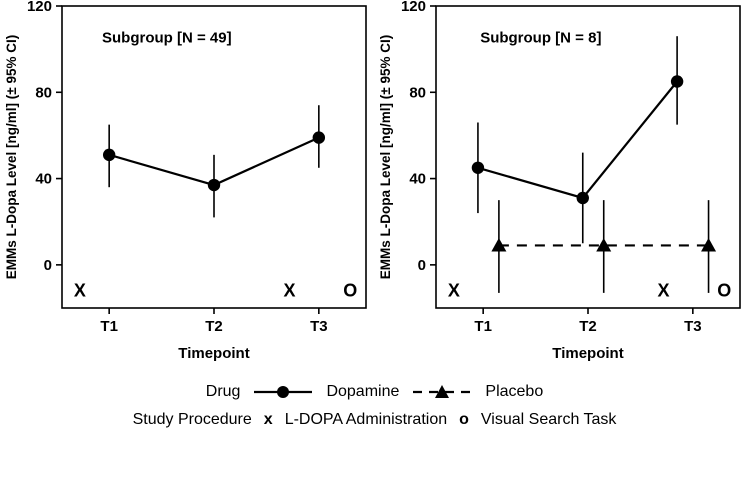 This screenshot has height=479, width=749. I want to click on dopamine-key-icon, so click(283, 392).